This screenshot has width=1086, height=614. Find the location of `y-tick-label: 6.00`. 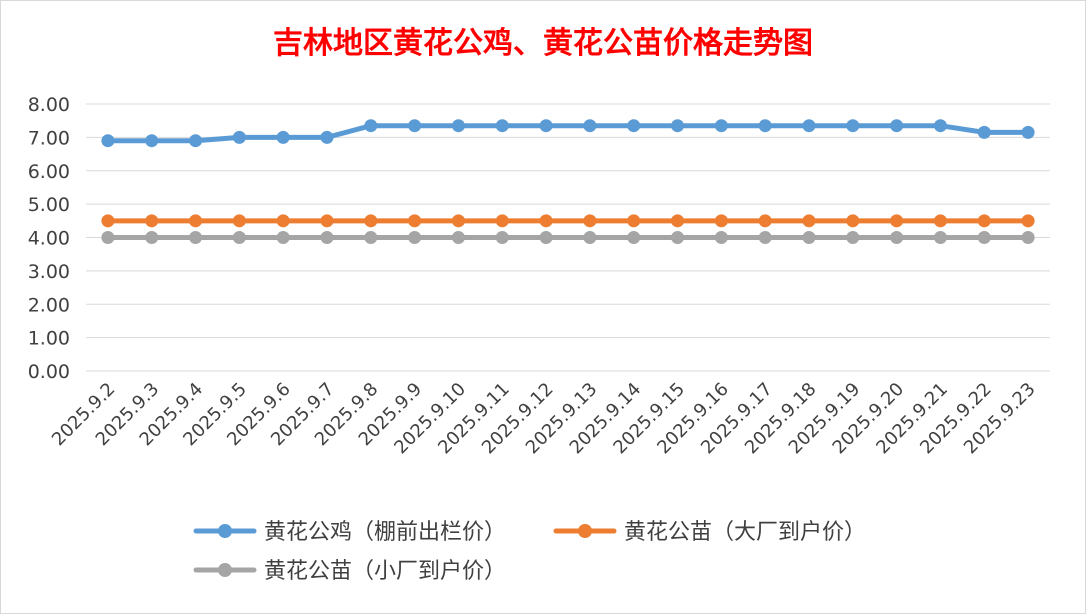

y-tick-label: 6.00 is located at coordinates (49, 172).